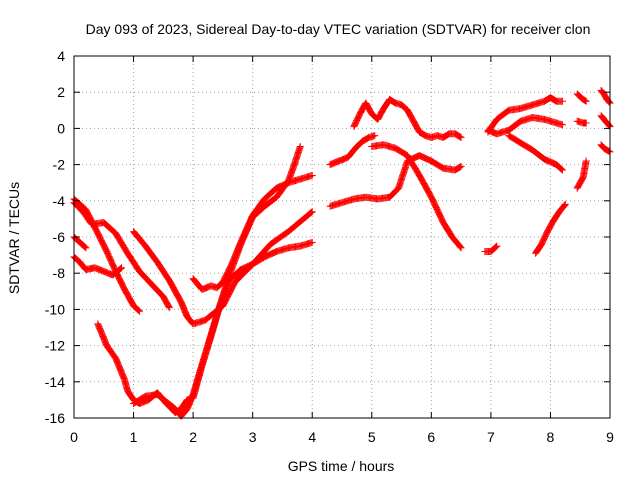 The image size is (640, 480). What do you see at coordinates (372, 437) in the screenshot?
I see `x-tick-label: 5` at bounding box center [372, 437].